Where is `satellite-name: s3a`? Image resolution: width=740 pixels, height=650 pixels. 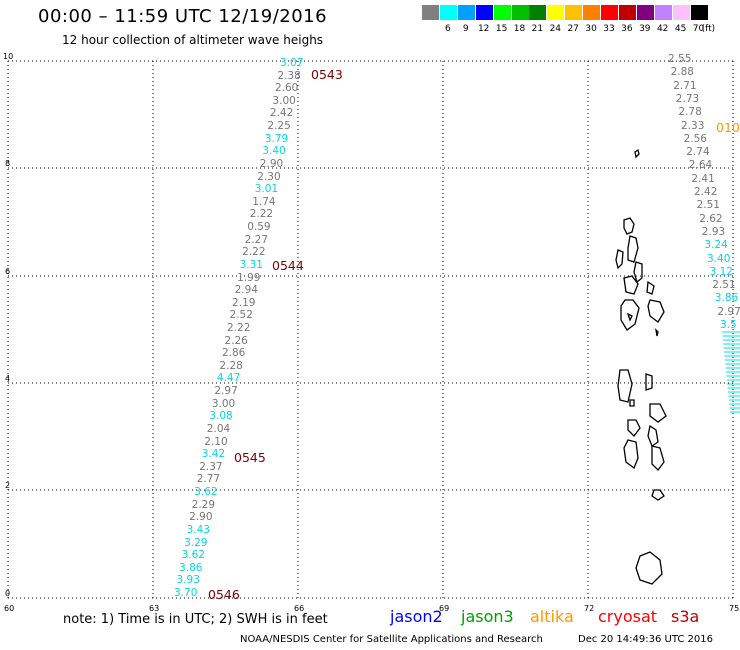 satellite-name: s3a is located at coordinates (685, 616).